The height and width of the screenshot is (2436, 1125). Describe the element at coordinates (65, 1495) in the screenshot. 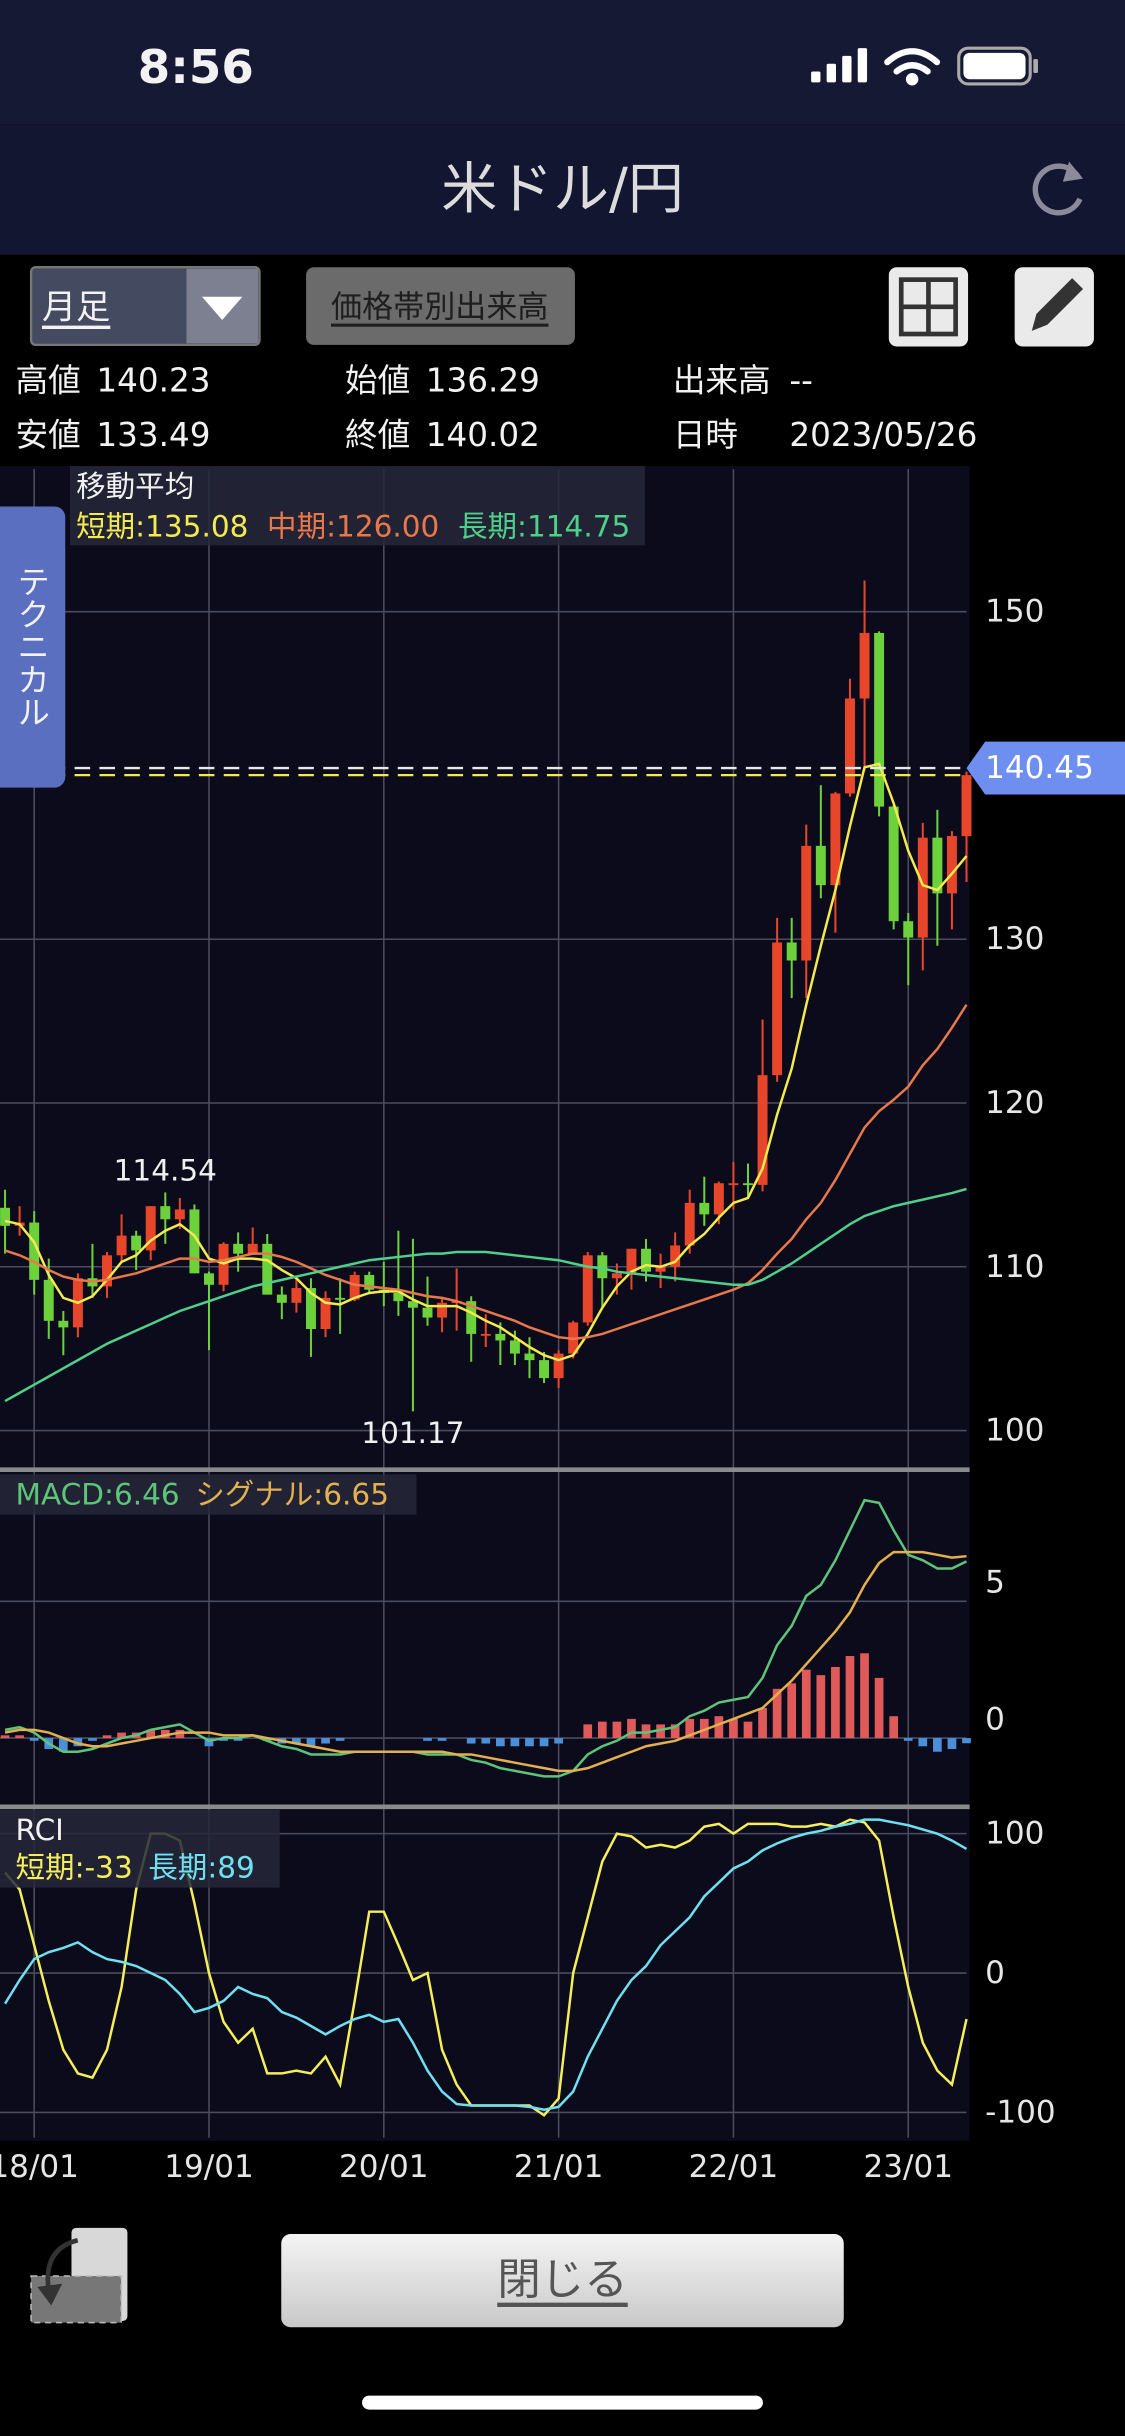

I see `legend-name: MACD:` at that location.